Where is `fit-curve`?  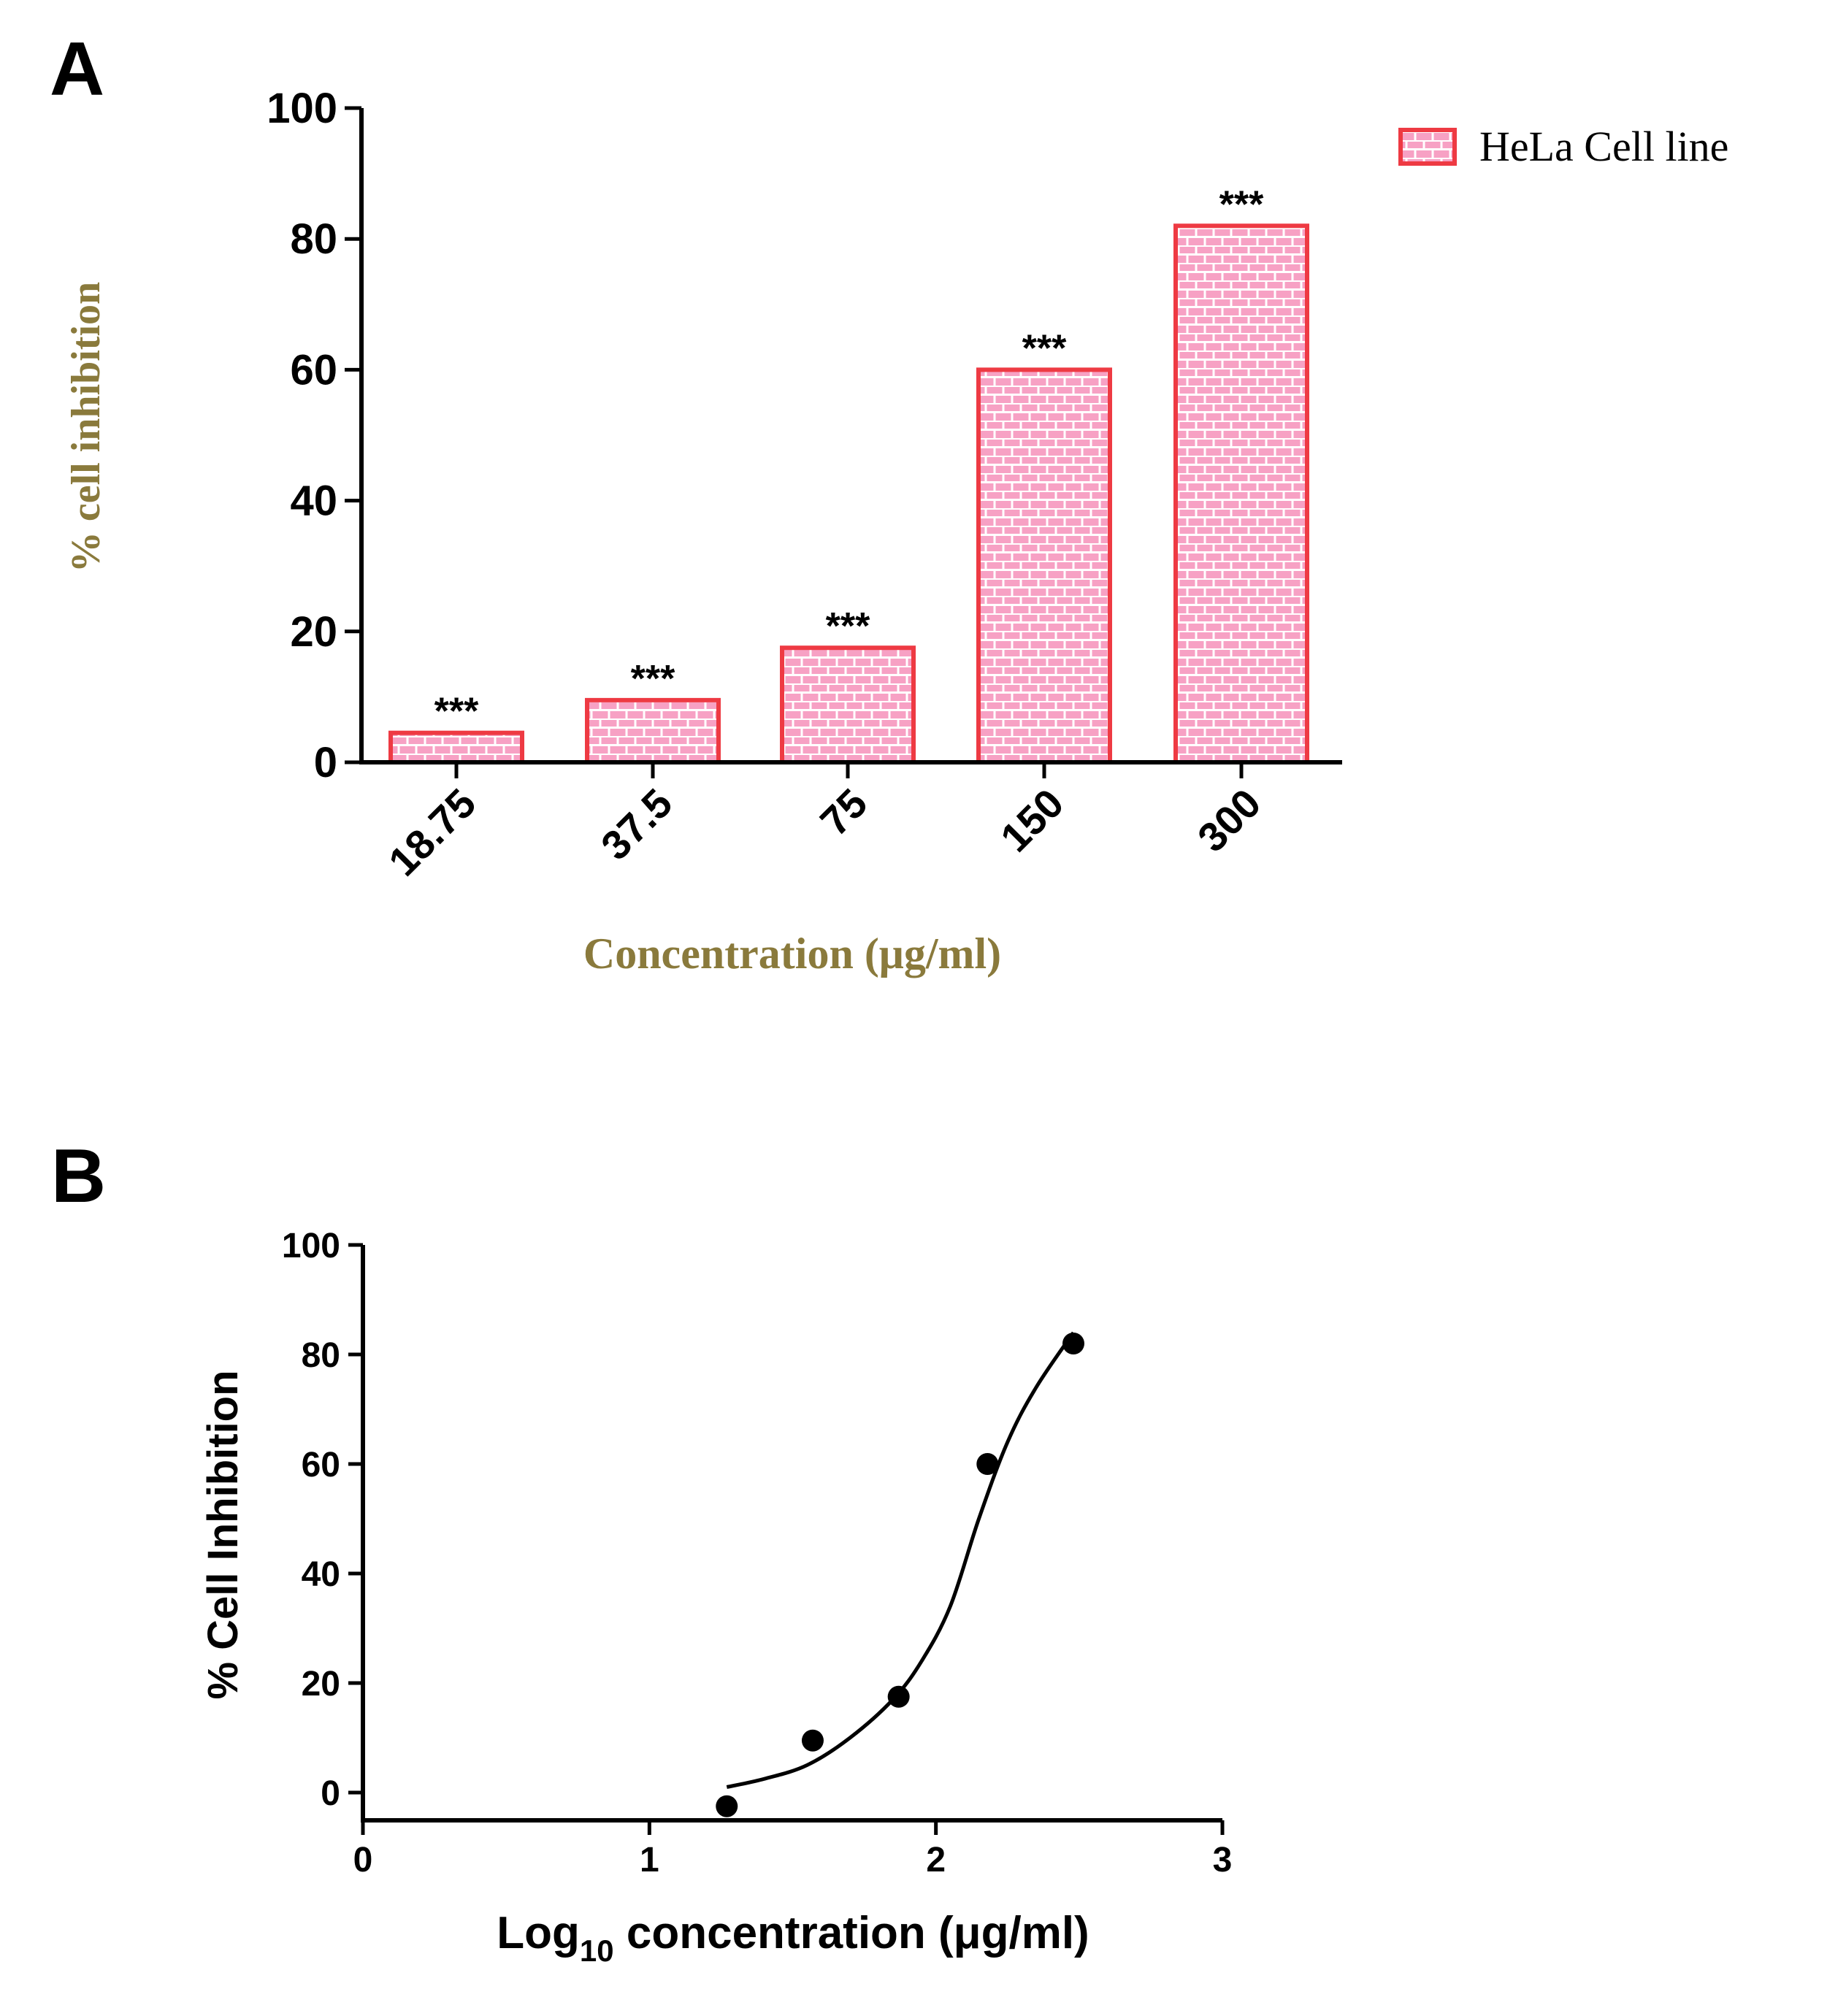 fit-curve is located at coordinates (901, 1560).